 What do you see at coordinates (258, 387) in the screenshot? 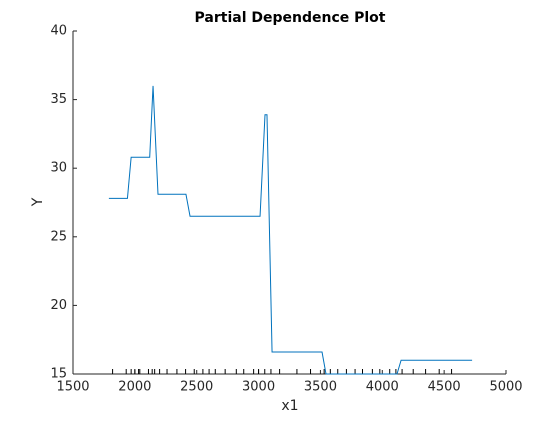
I see `x-tick-label: 3000` at bounding box center [258, 387].